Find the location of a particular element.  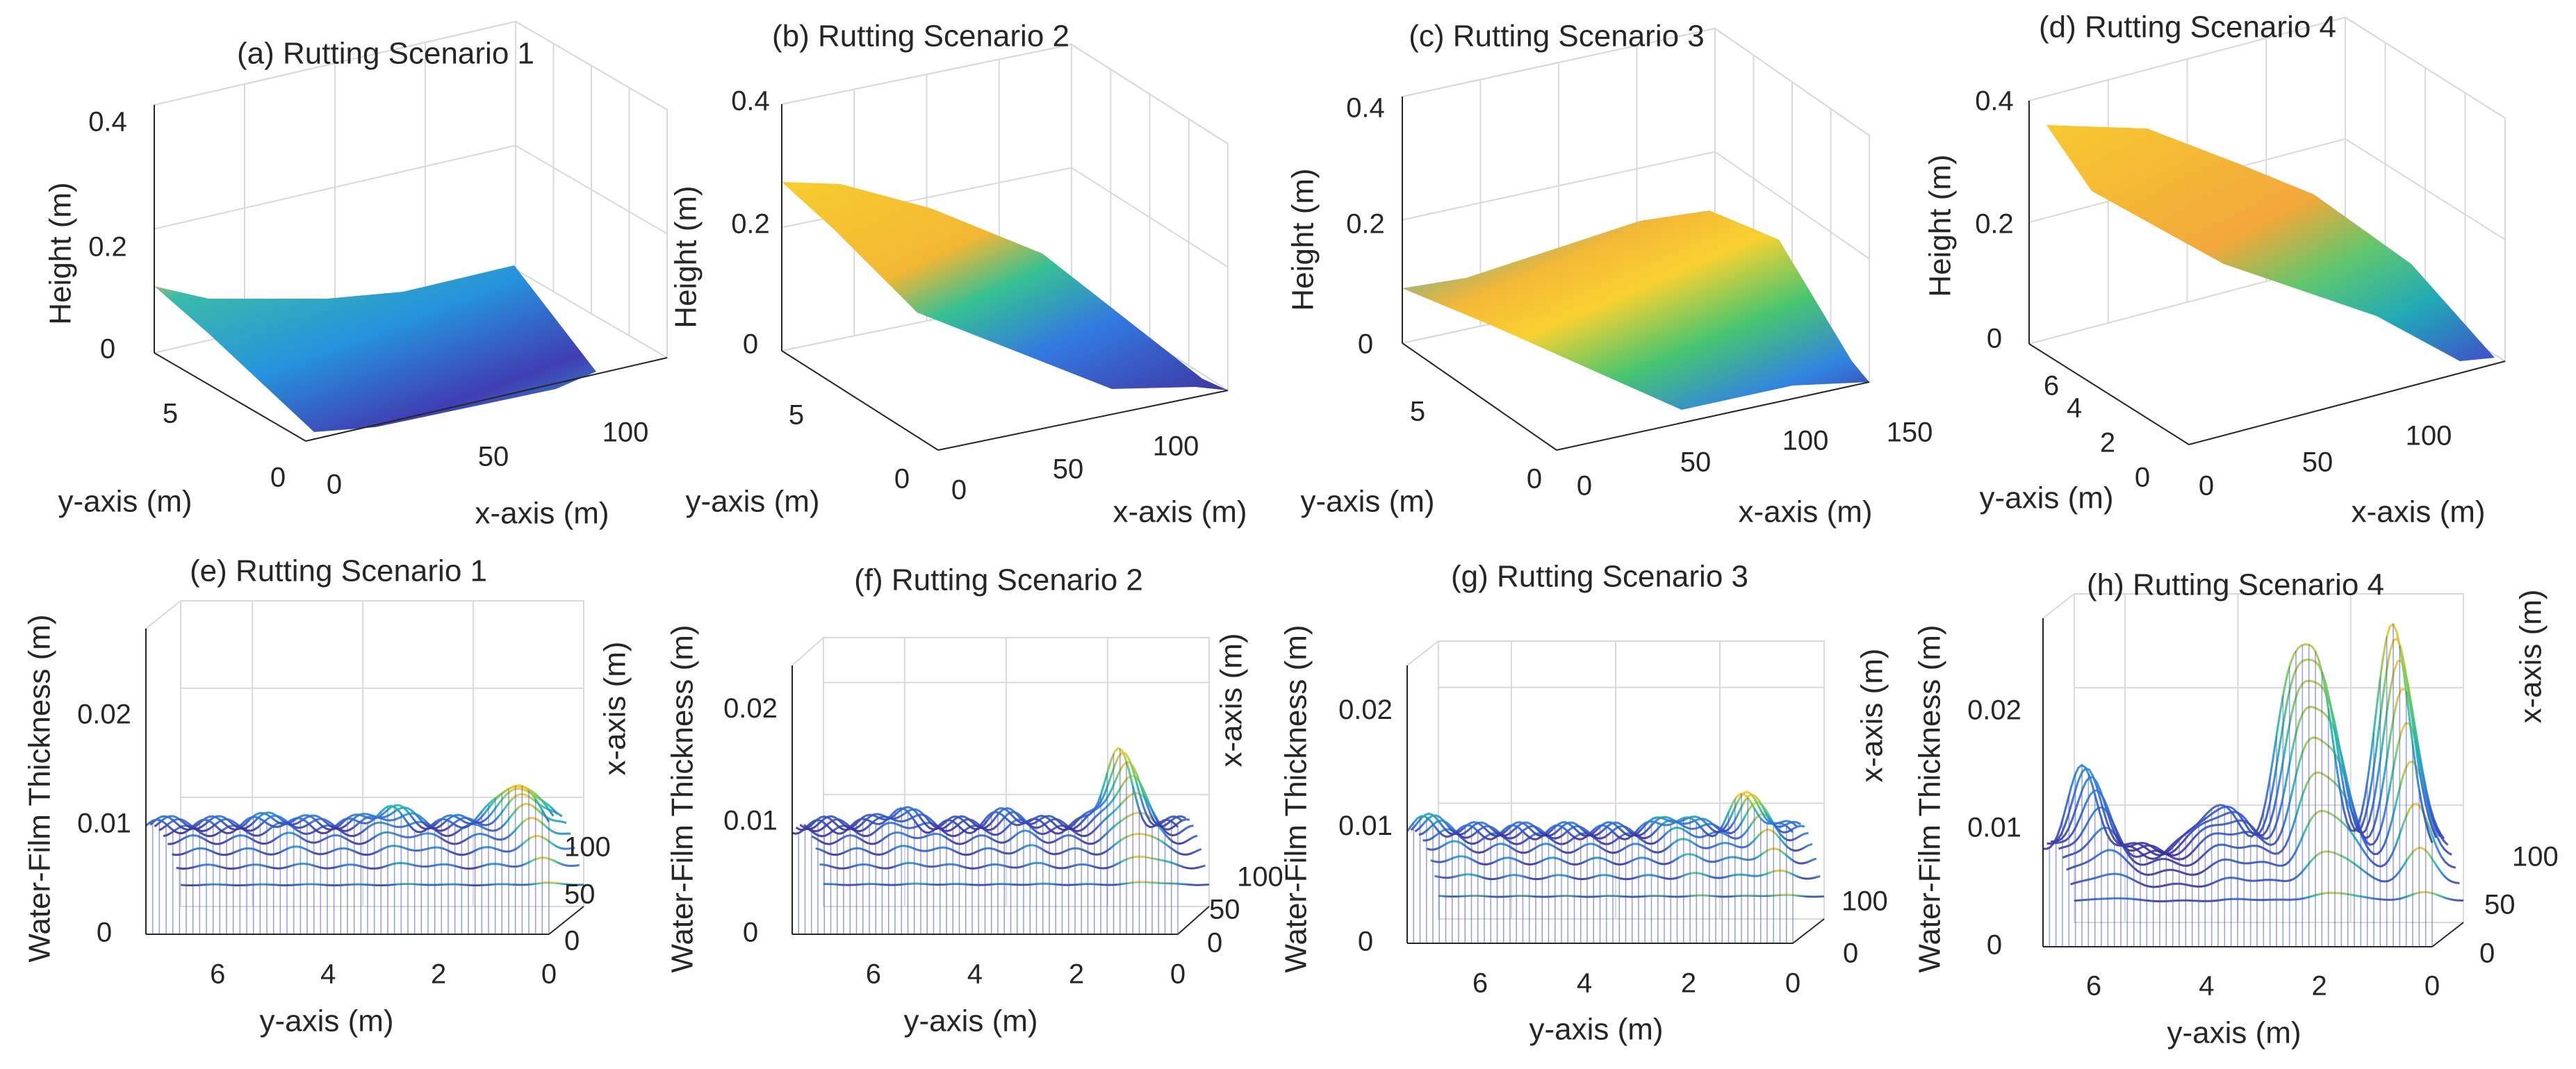

depth-axis-line is located at coordinates (1193, 920).